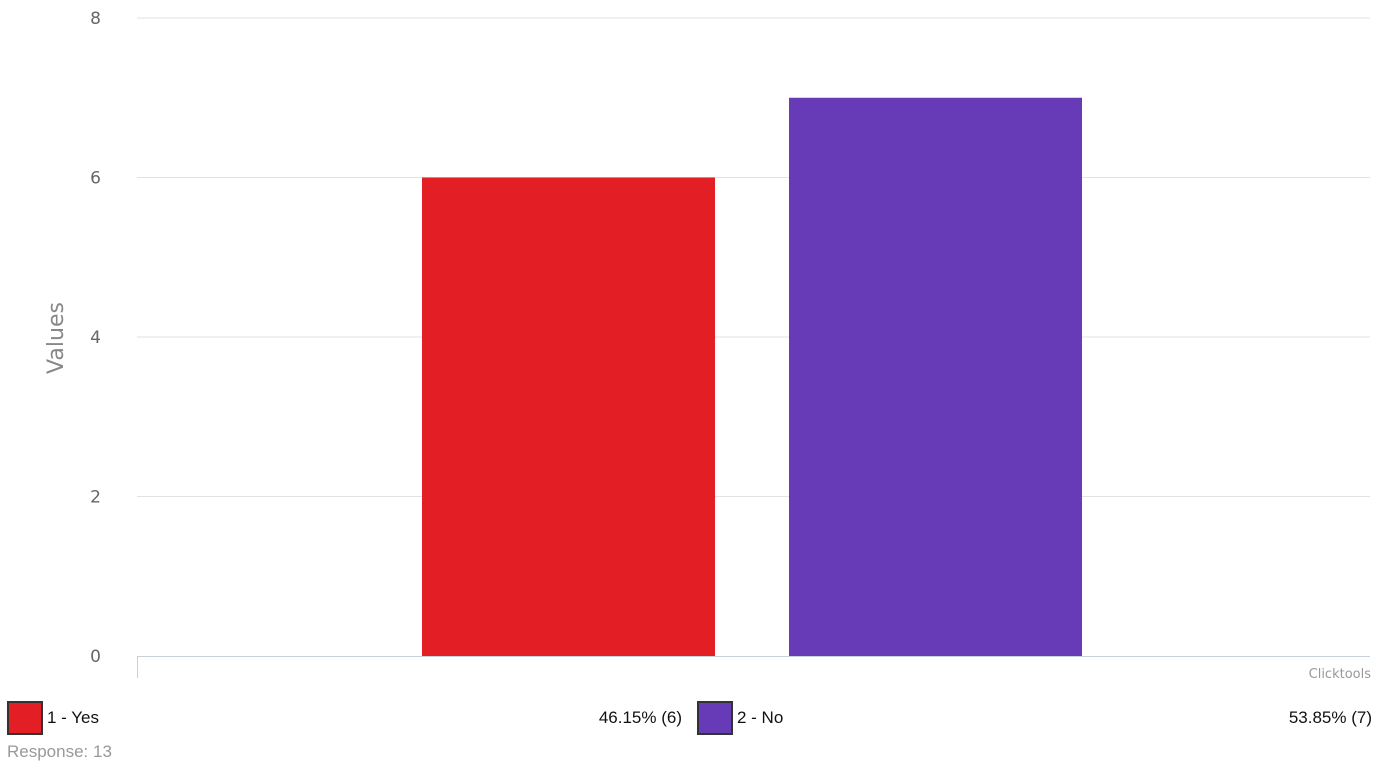  What do you see at coordinates (568, 417) in the screenshot?
I see `bar-yes` at bounding box center [568, 417].